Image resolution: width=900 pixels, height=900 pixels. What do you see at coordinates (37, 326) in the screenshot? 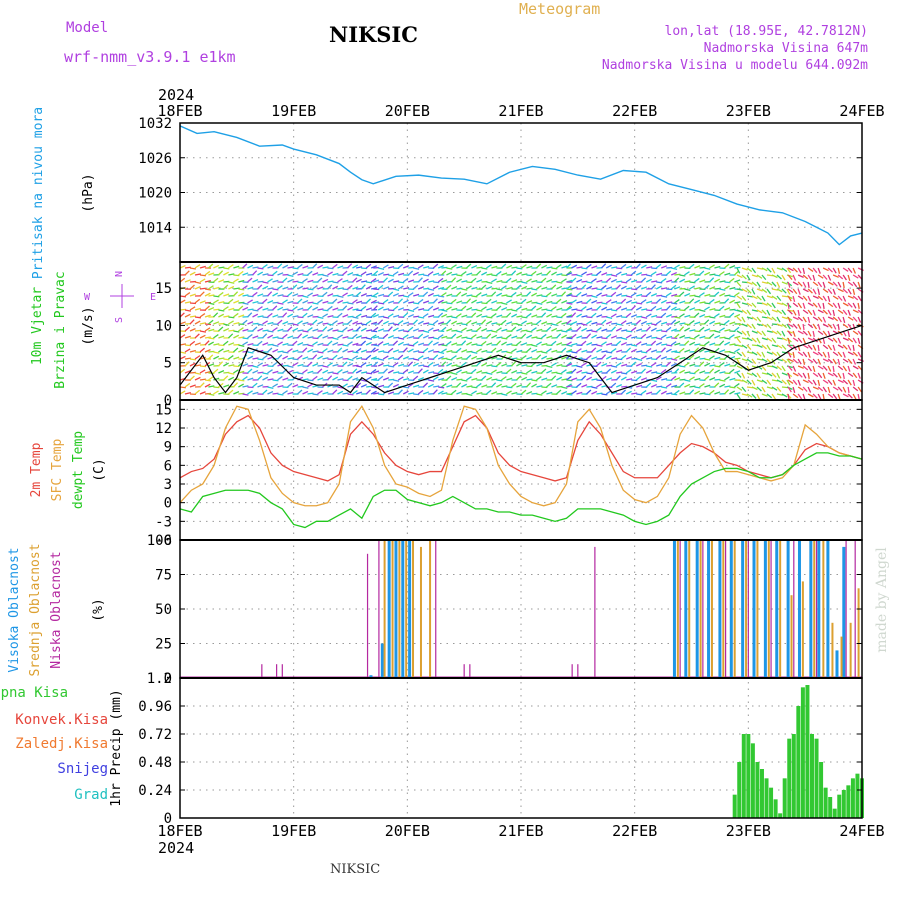
I see `wind-axis-label: 10m Vjetar` at bounding box center [37, 326].